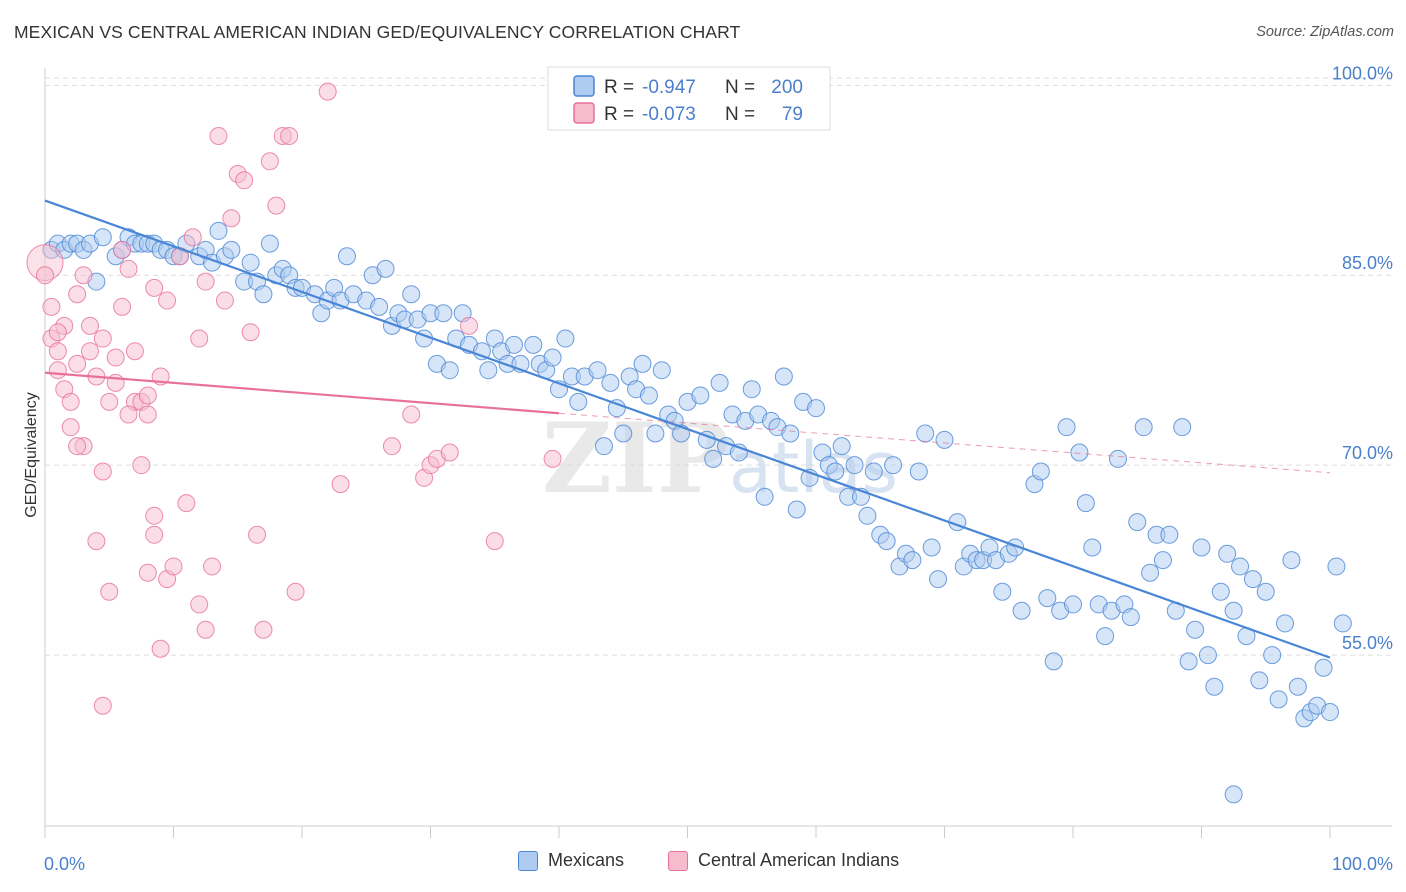  What do you see at coordinates (584, 113) in the screenshot?
I see `legend-swatch` at bounding box center [584, 113].